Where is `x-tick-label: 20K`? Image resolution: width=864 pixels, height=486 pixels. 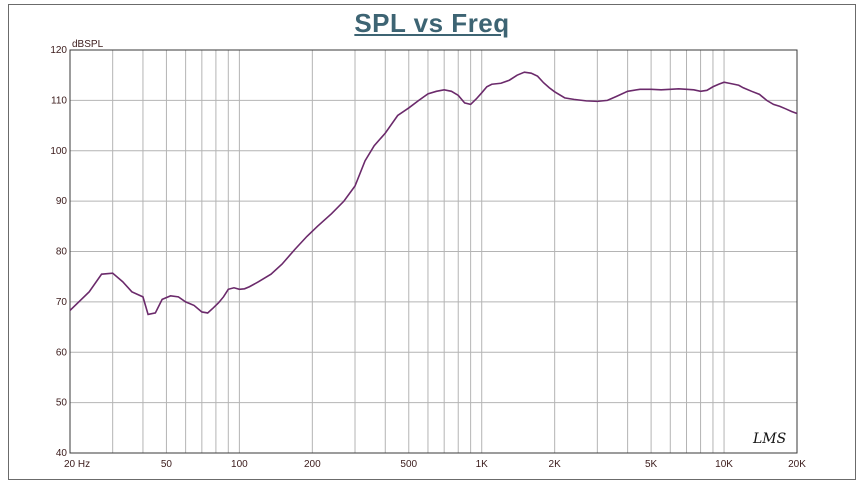 x-tick-label: 20K is located at coordinates (797, 464).